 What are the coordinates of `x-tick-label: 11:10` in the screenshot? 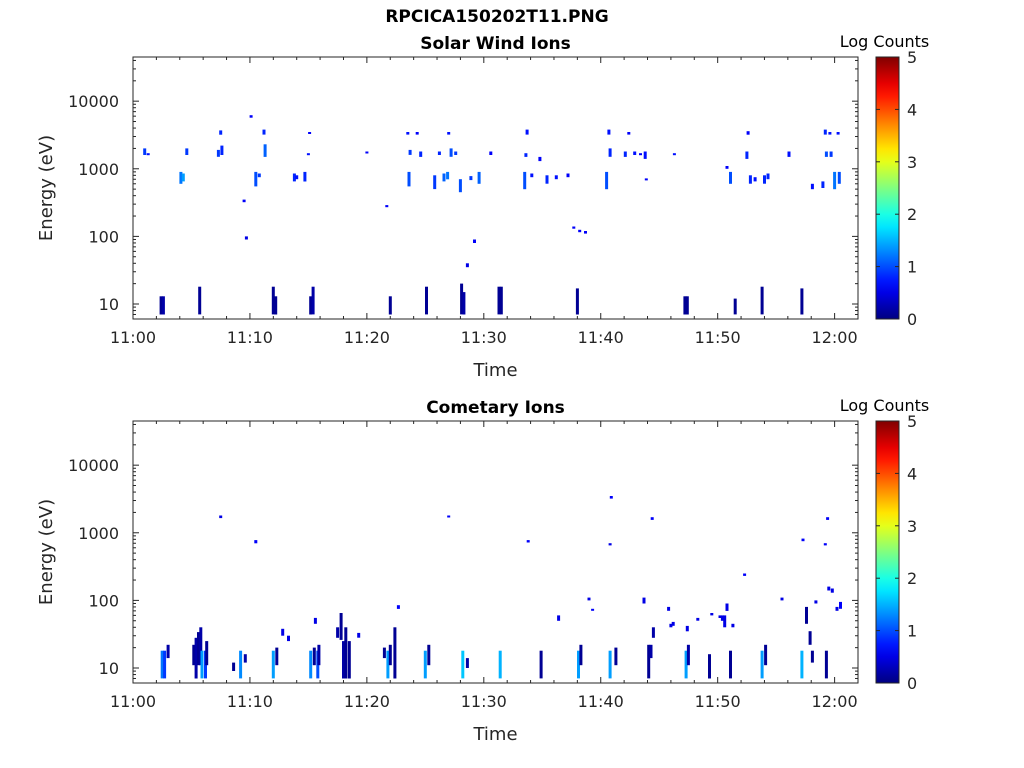 It's located at (250, 337).